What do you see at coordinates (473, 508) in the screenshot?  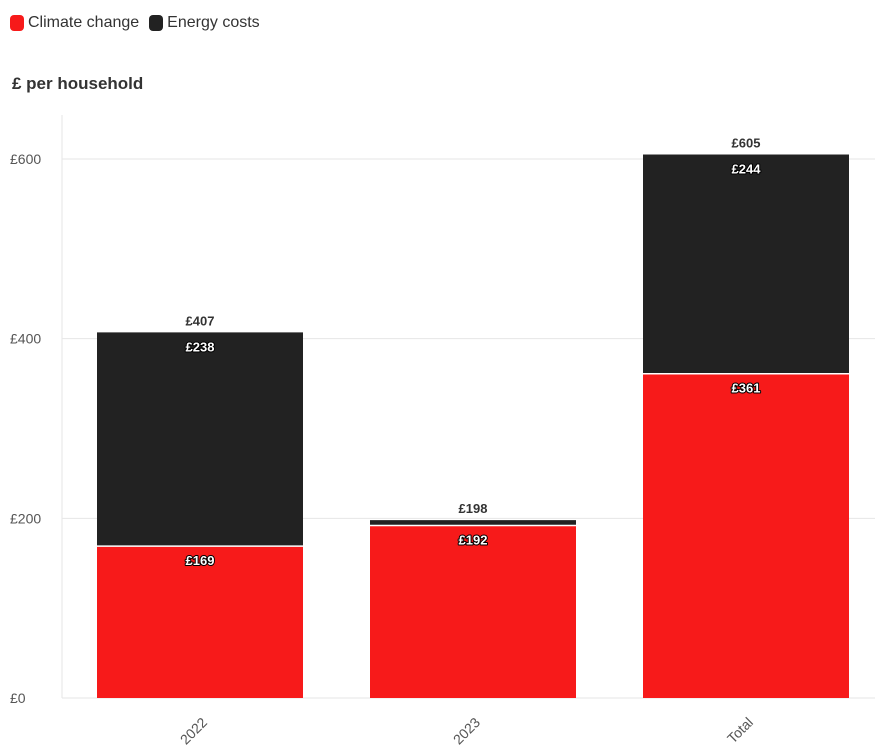 I see `total-value-label: £198` at bounding box center [473, 508].